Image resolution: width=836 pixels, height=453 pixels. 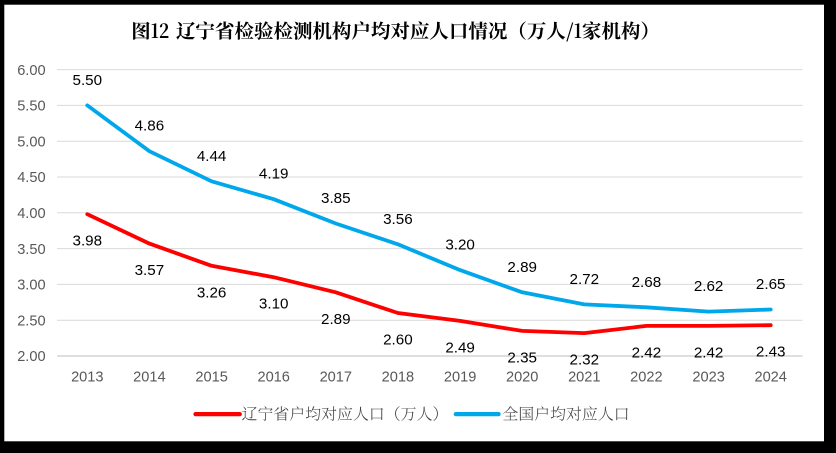 I want to click on svg-text: 2018, so click(x=398, y=377).